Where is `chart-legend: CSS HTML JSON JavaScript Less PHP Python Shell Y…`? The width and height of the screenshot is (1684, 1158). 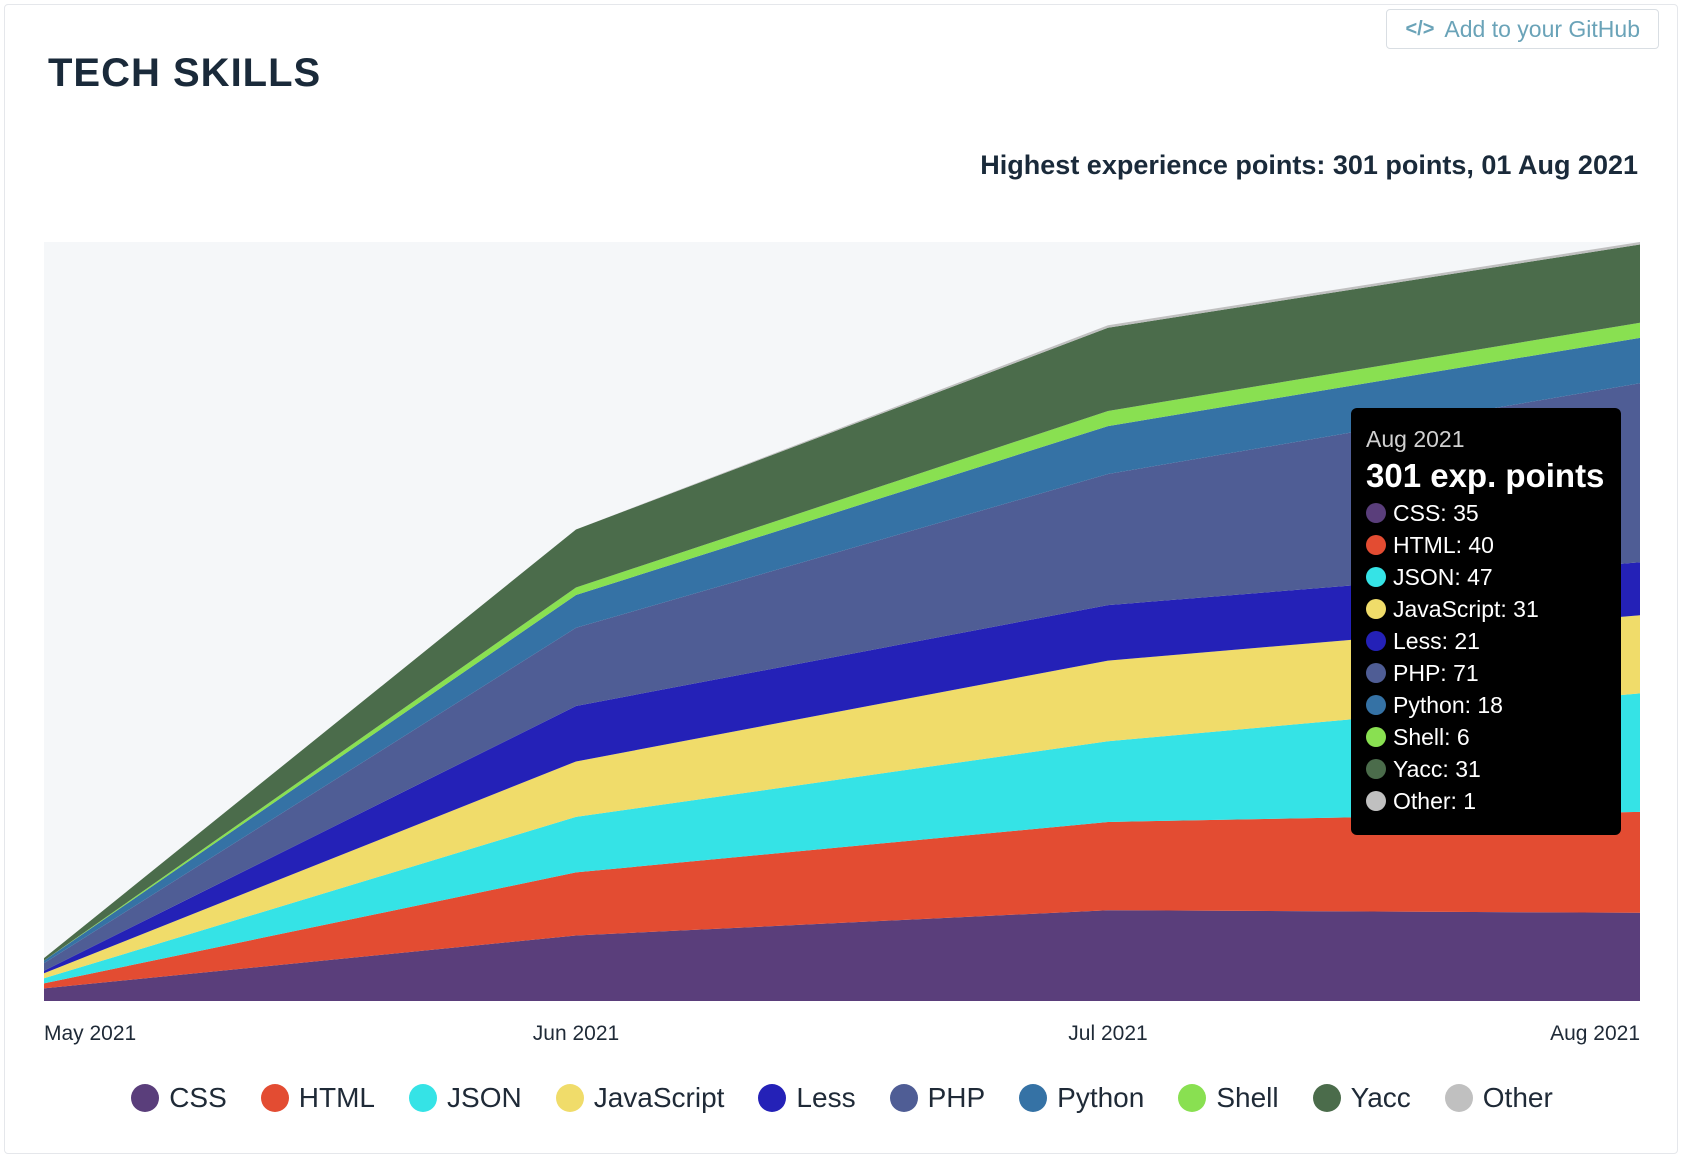
chart-legend: CSS HTML JSON JavaScript Less PHP Python Shell Y… is located at coordinates (842, 1098).